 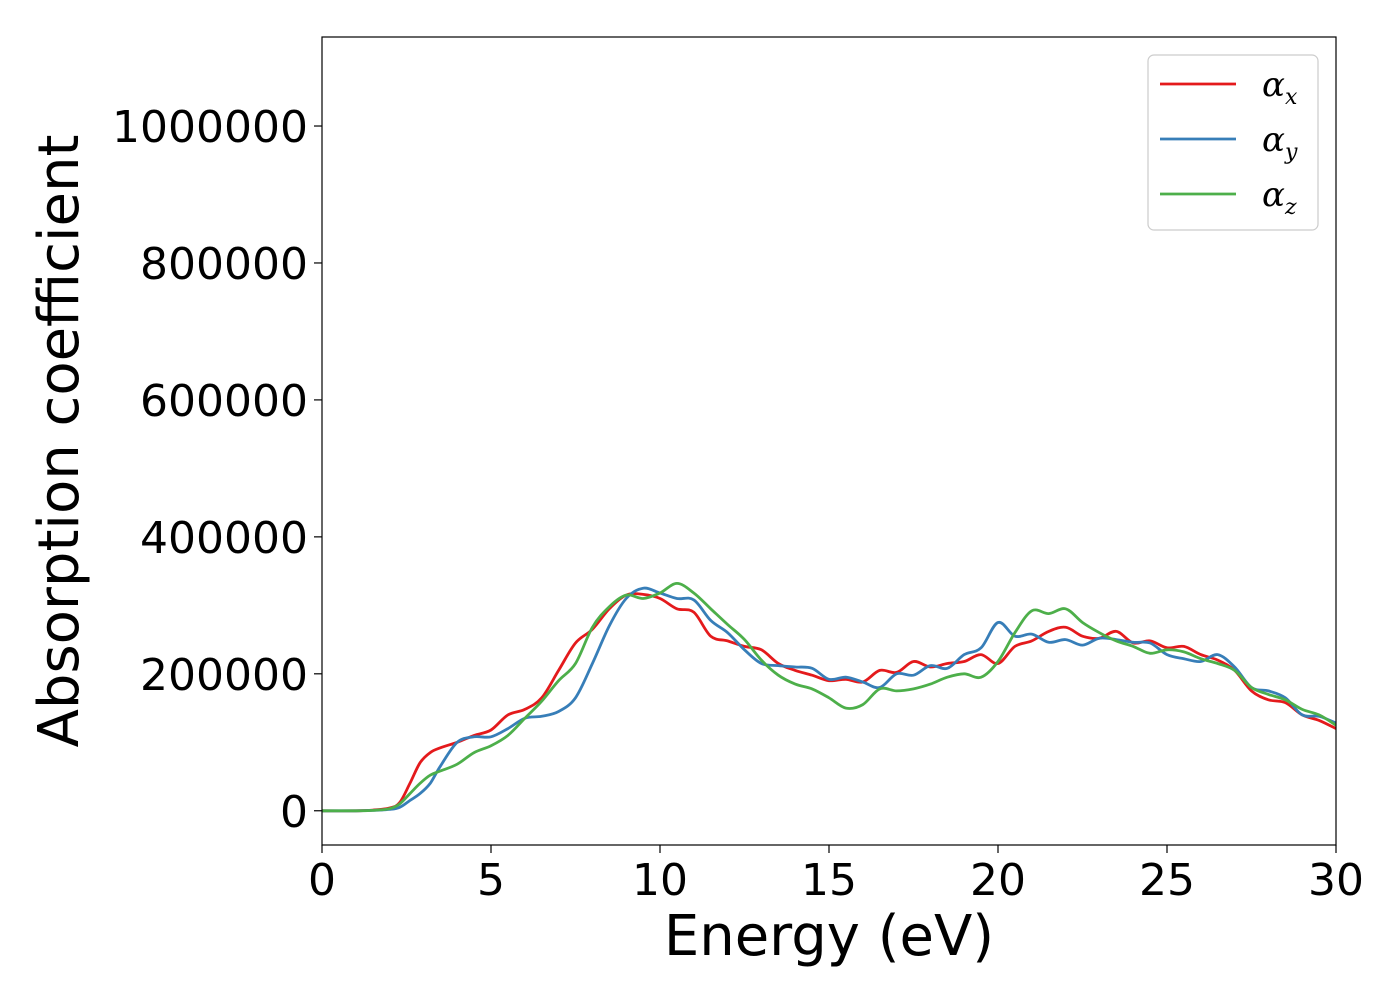 What do you see at coordinates (224, 401) in the screenshot?
I see `y-tick-label: 600000` at bounding box center [224, 401].